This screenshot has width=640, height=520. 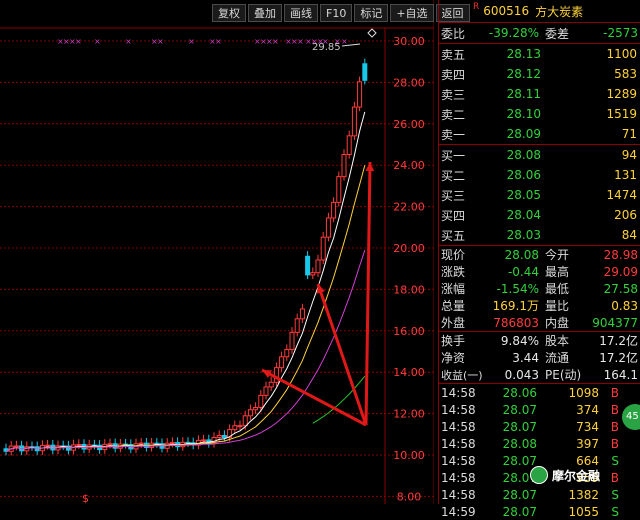 What do you see at coordinates (530, 392) in the screenshot?
I see `tick-row: 14:58 28.06 1098 B` at bounding box center [530, 392].